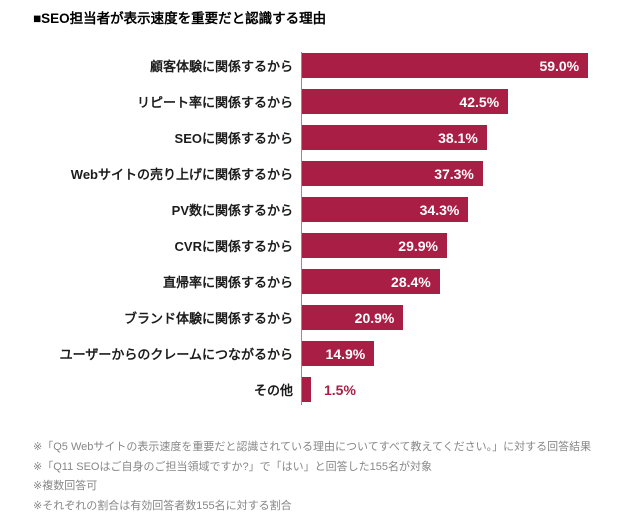 The image size is (640, 516). Describe the element at coordinates (471, 317) in the screenshot. I see `bar-zone: 20.9%` at that location.